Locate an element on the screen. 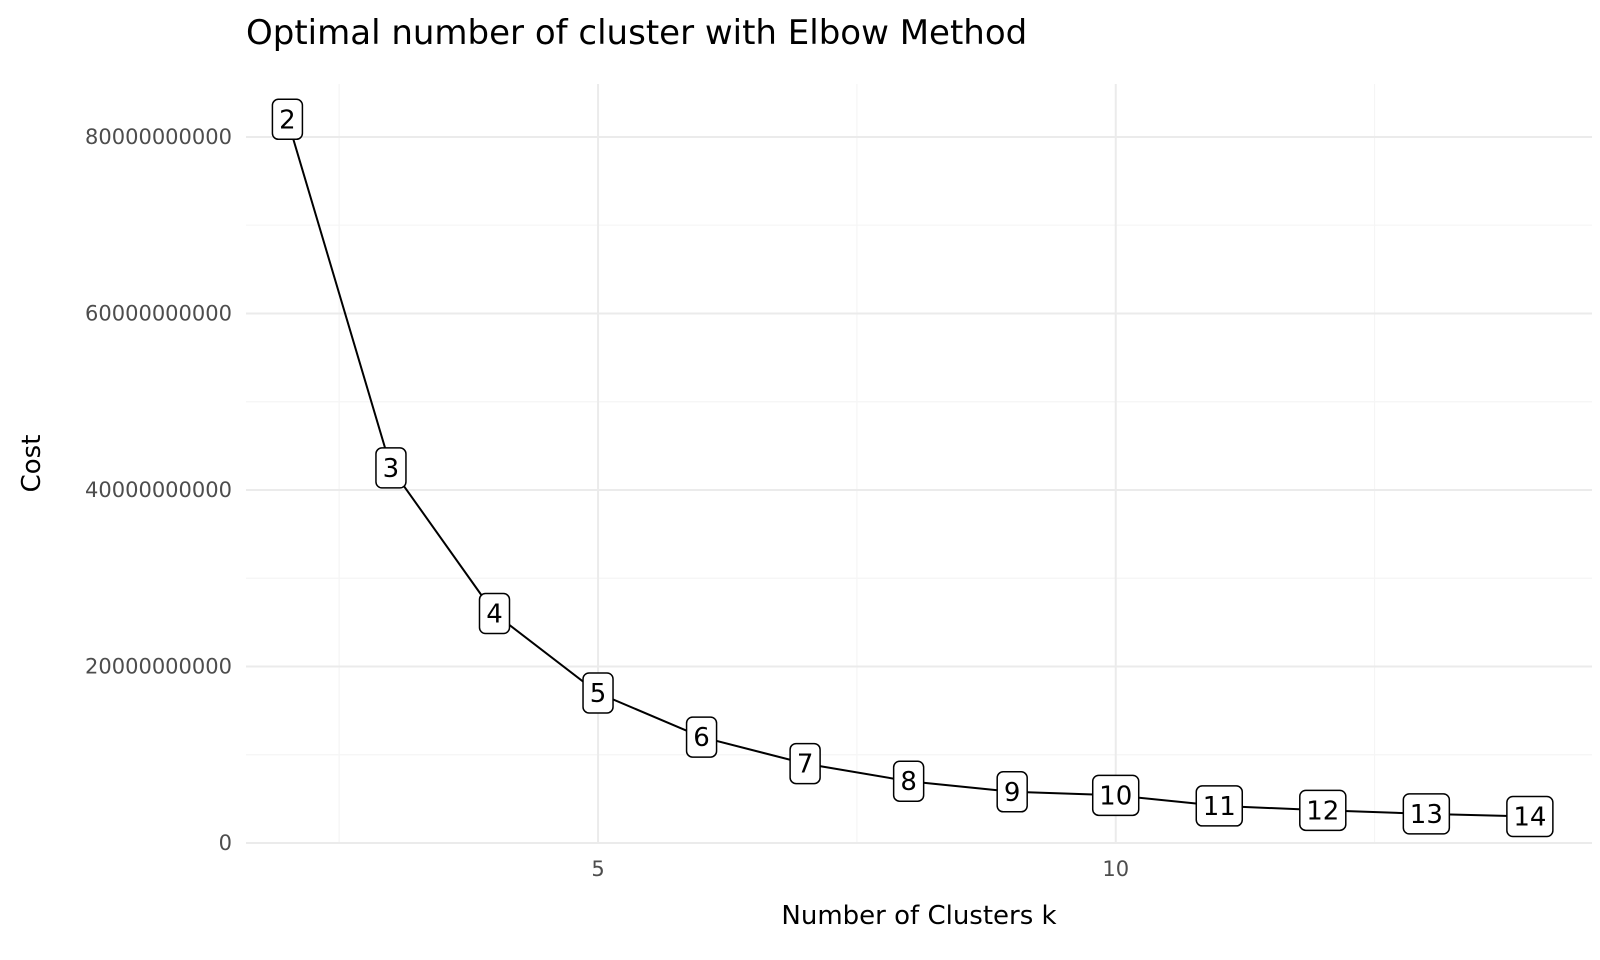  point-label-text: 11 is located at coordinates (1219, 807).